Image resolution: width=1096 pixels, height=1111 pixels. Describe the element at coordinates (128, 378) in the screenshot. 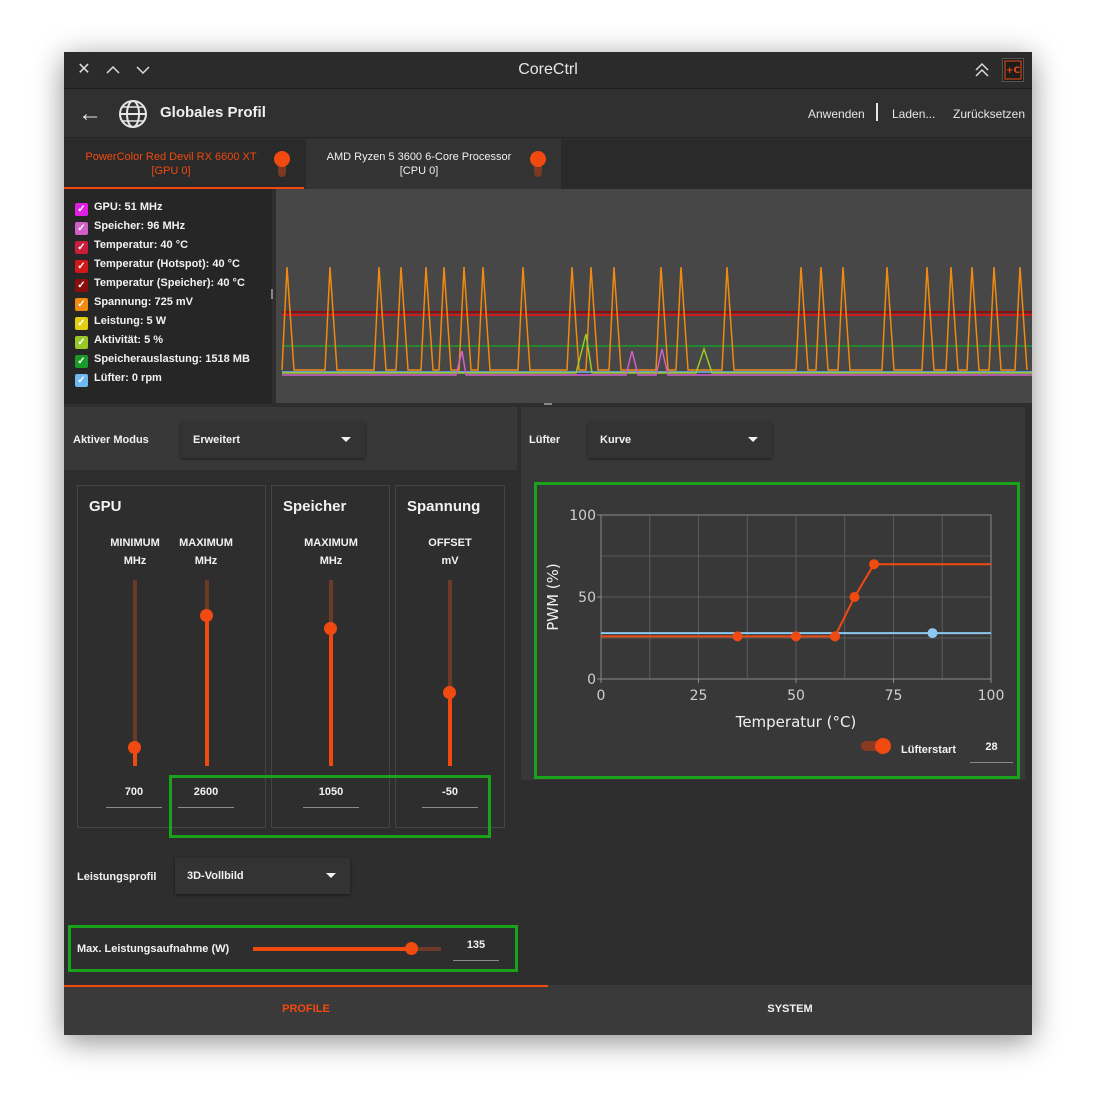

I see `sensor-label: Lüfter: 0 rpm` at that location.